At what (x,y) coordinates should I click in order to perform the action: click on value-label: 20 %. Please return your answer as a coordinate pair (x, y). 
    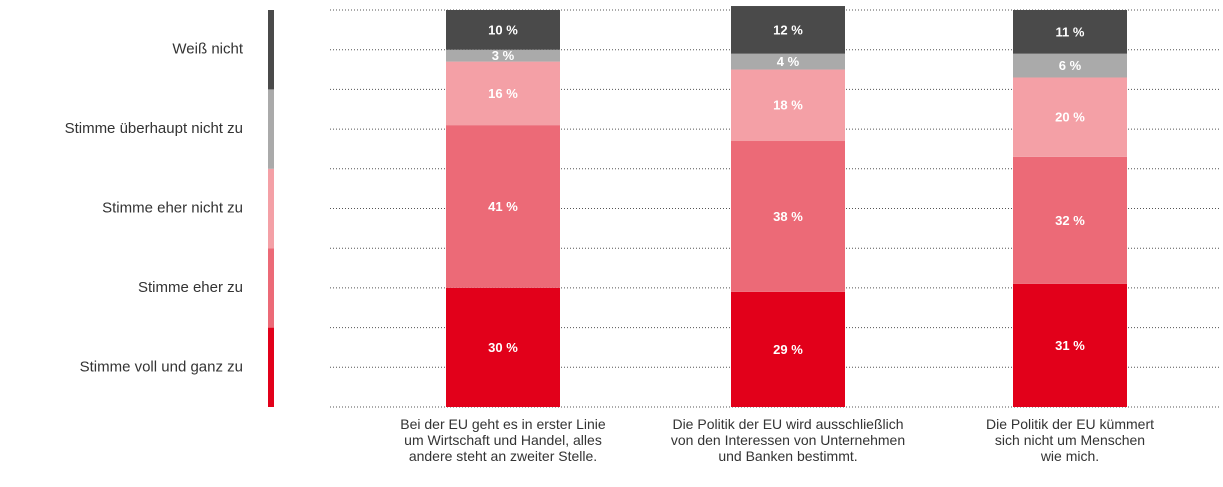
    Looking at the image, I should click on (1070, 117).